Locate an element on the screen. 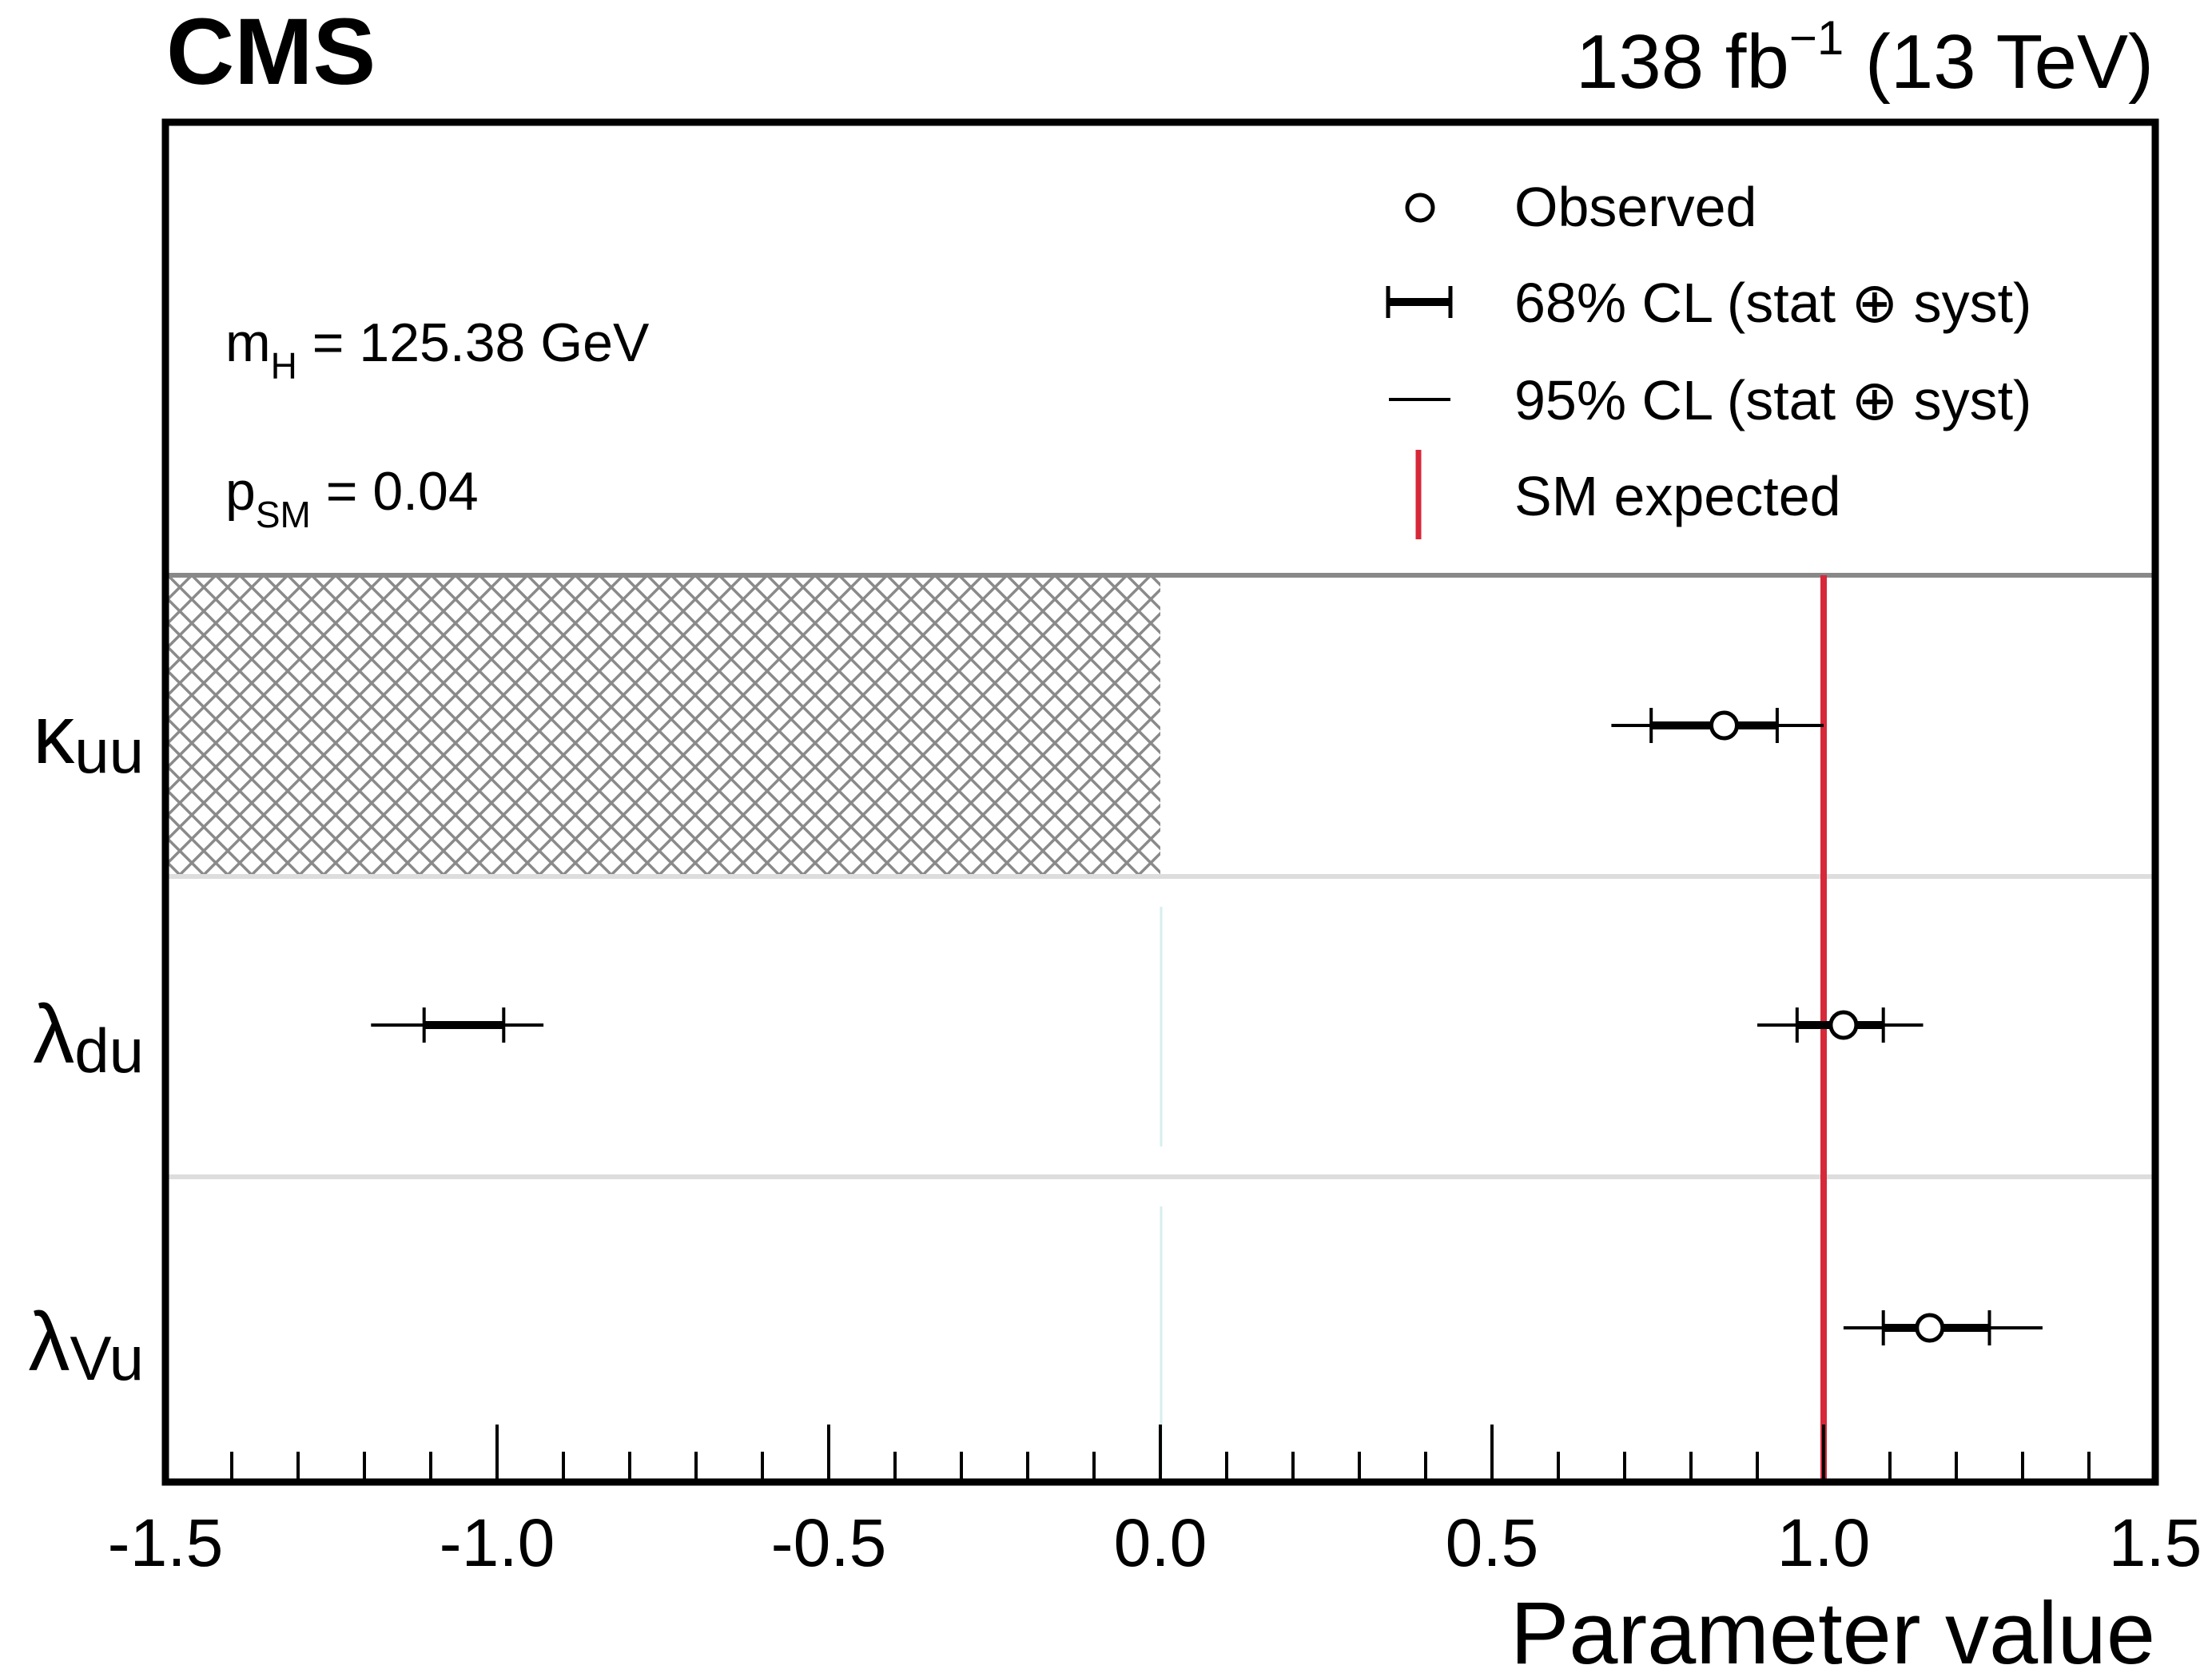  parameter-label-subscript: uu is located at coordinates (109, 751).